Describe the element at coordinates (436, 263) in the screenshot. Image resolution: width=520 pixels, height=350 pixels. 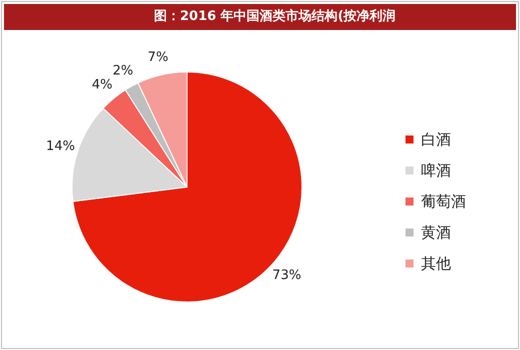
I see `legend-label: 其他` at that location.